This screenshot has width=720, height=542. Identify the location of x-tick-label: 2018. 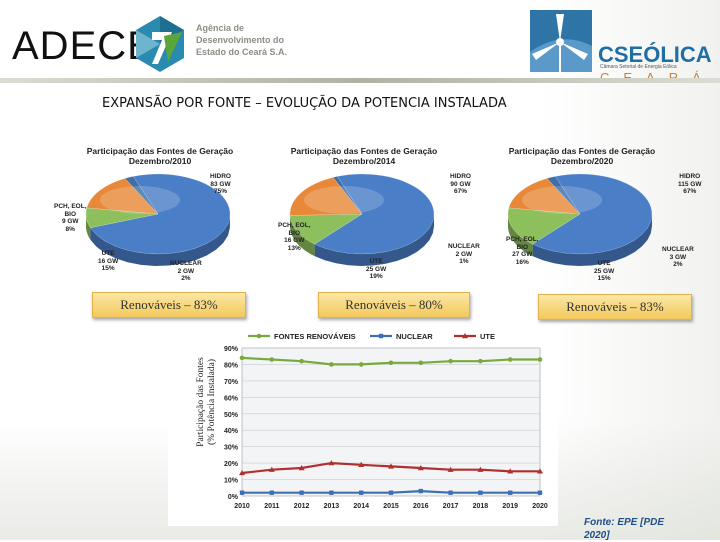
(481, 506).